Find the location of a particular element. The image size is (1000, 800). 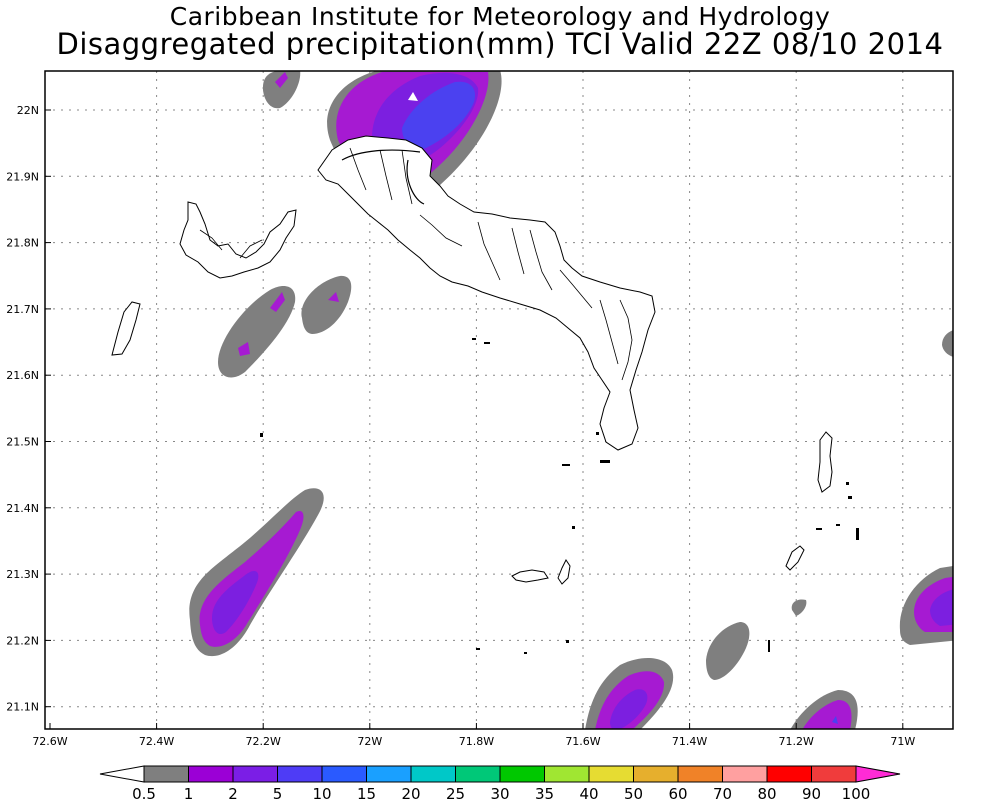

lon-tick-label: 71W is located at coordinates (902, 741).